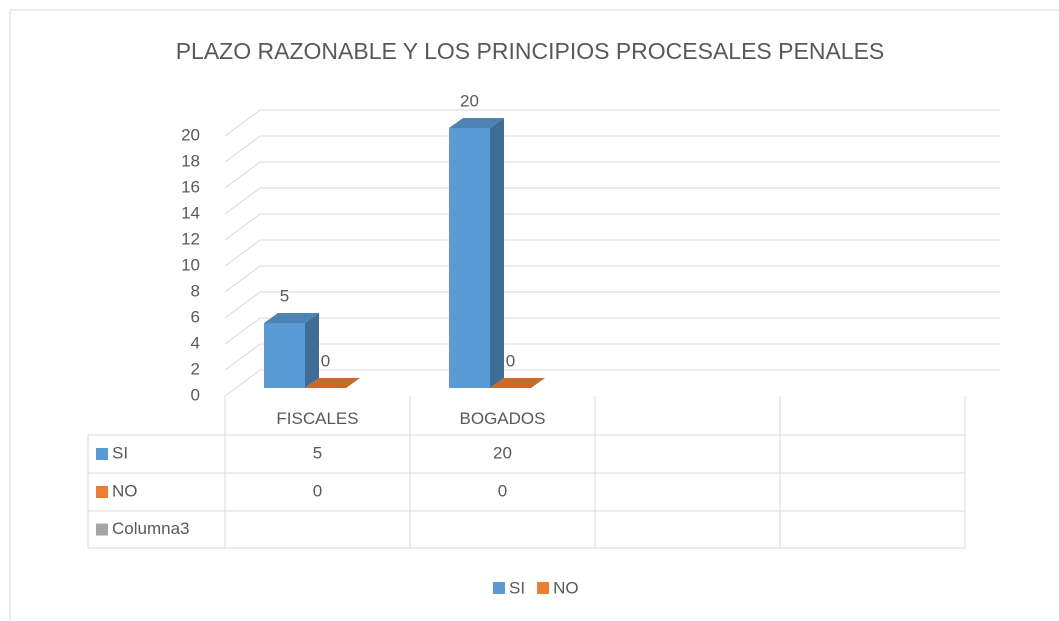  I want to click on table-series-name: NO, so click(125, 490).